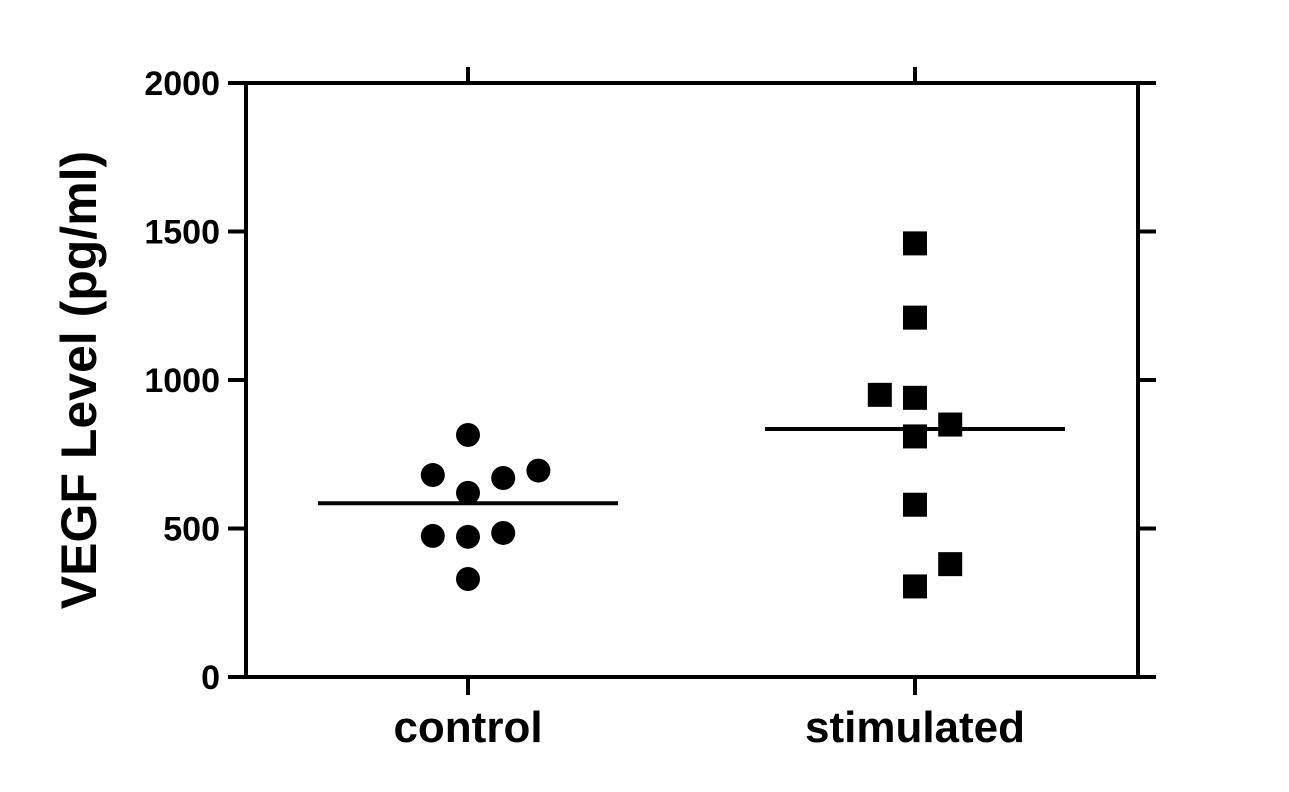  I want to click on x-category-label: stimulated, so click(915, 727).